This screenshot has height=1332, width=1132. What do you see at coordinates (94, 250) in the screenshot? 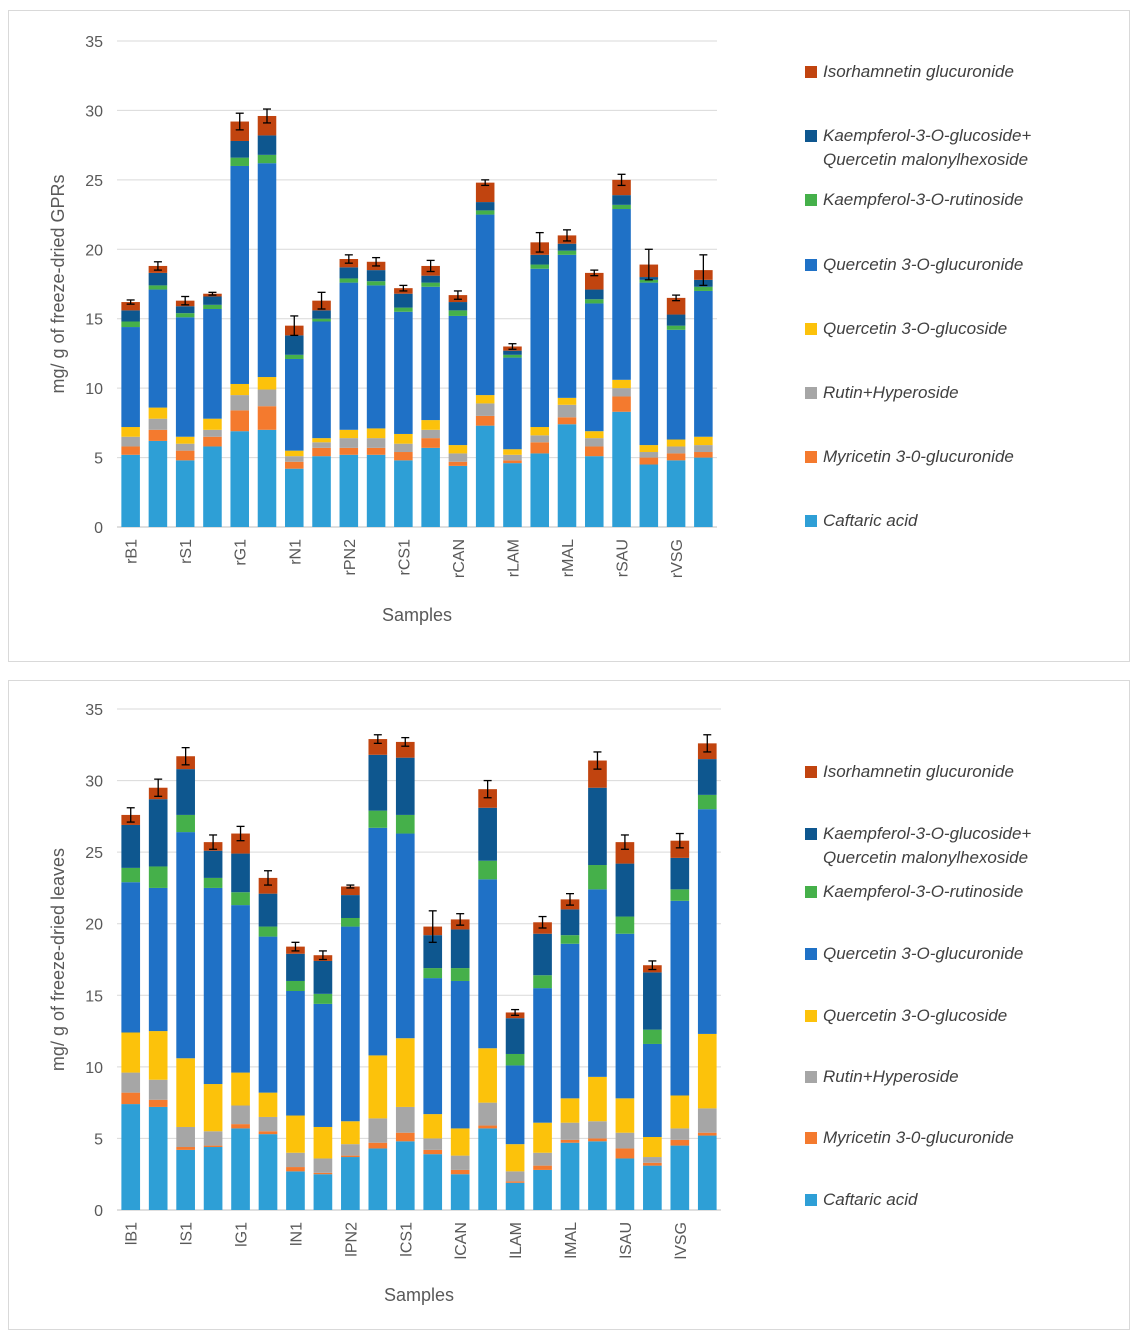
I see `y-tick-label: 20` at bounding box center [94, 250].